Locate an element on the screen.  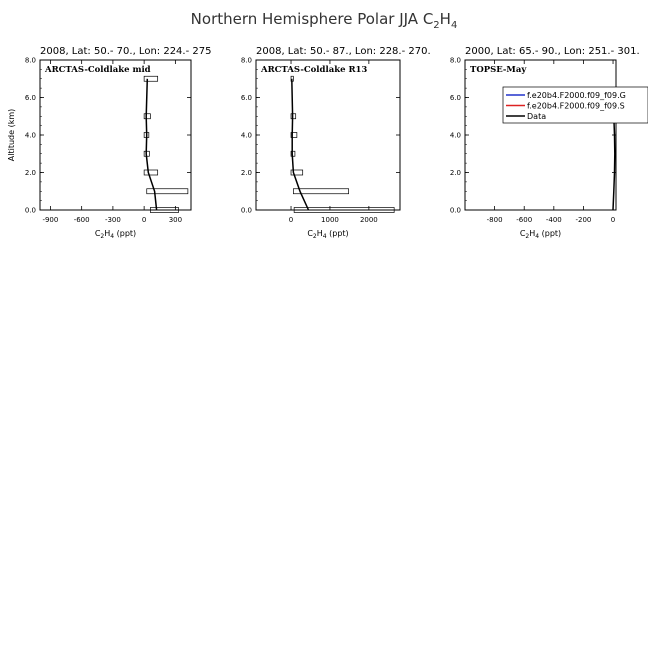
legend-box is located at coordinates (575, 105).